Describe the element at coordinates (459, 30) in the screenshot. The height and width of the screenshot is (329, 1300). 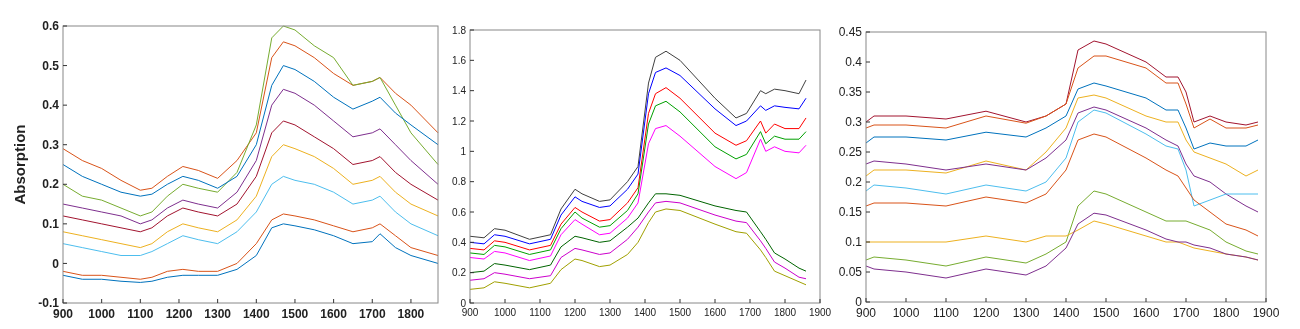
I see `y-tick-label: 1.8` at that location.